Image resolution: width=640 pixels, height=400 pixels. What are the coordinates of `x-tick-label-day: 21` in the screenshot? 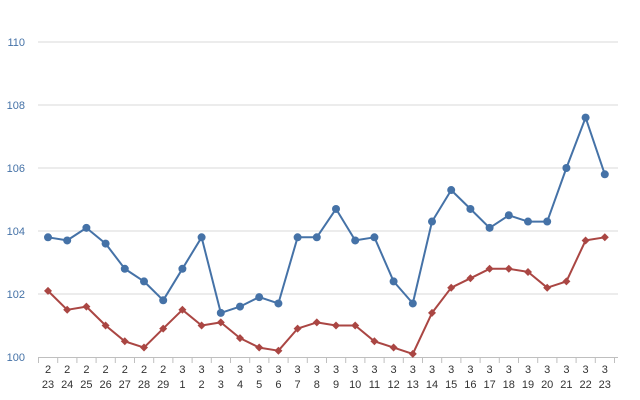 It's located at (566, 385).